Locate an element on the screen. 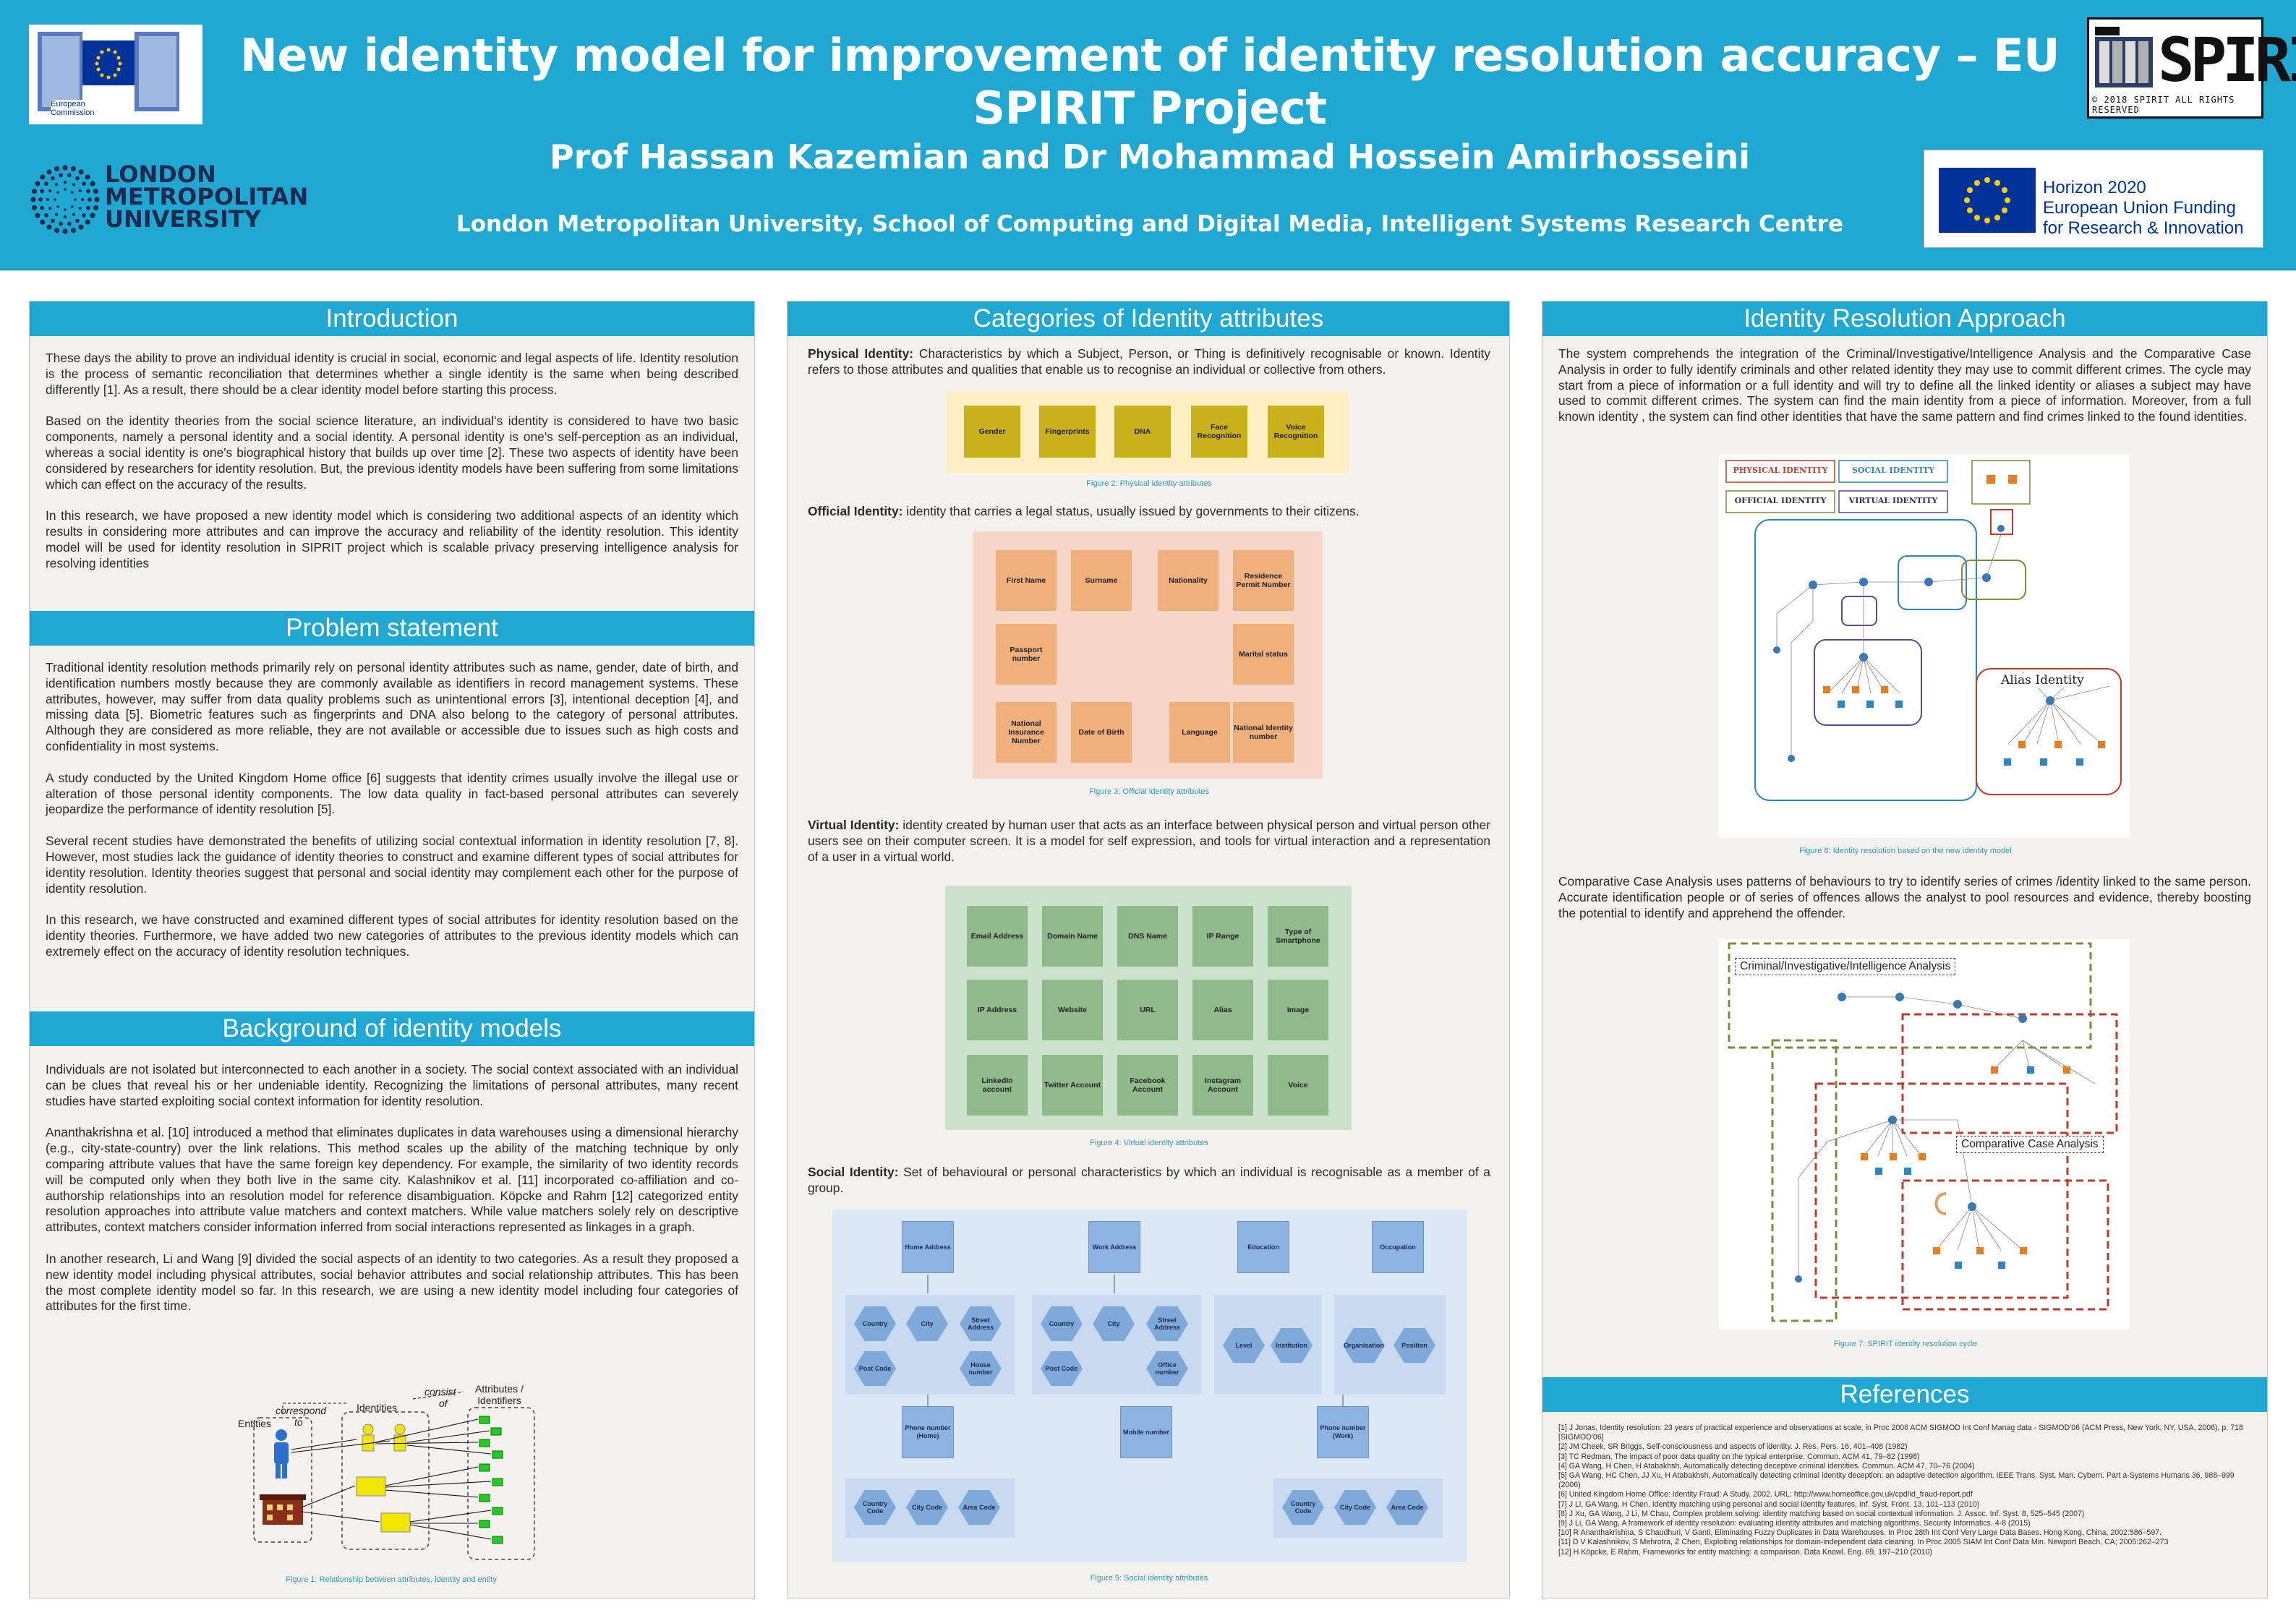  entities-label: Entities is located at coordinates (255, 1423).